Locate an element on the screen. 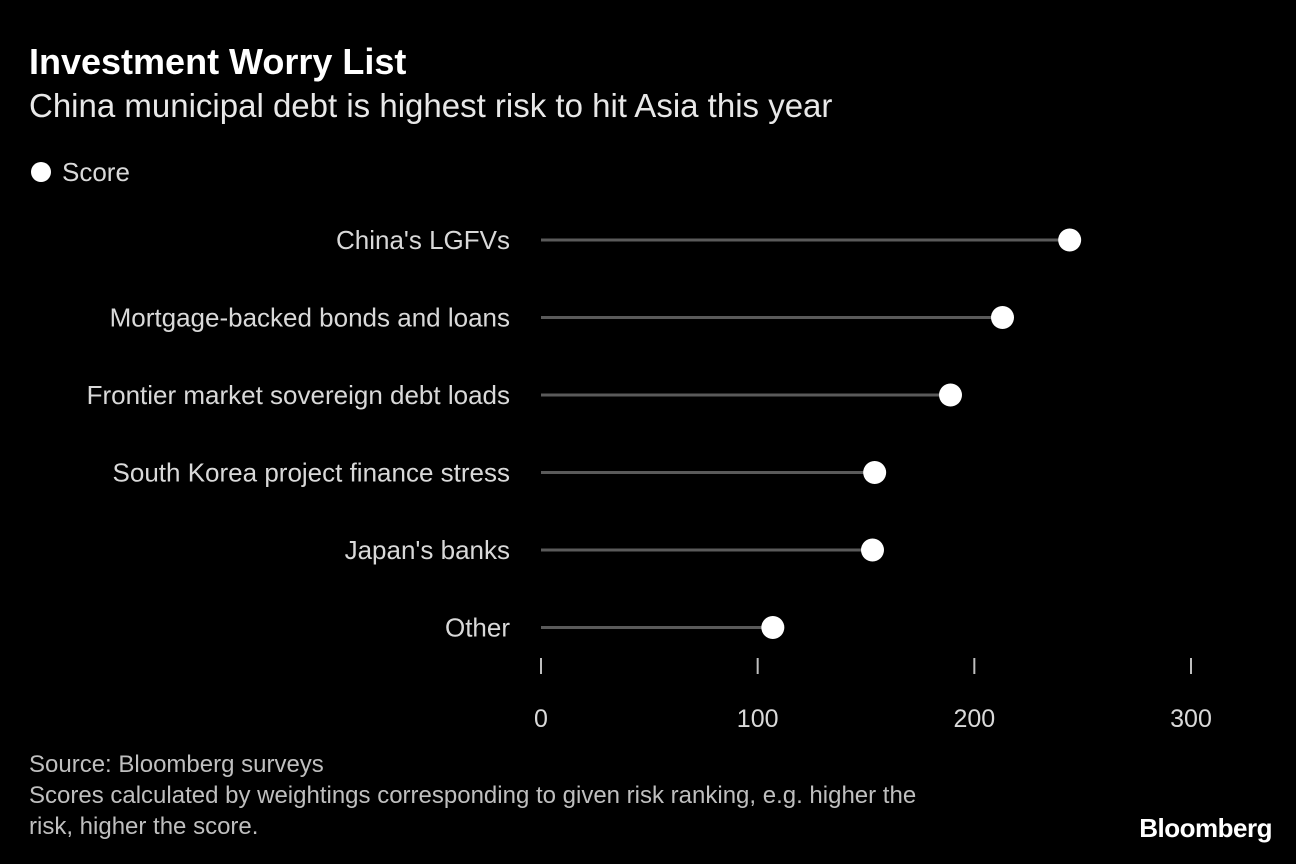 Image resolution: width=1296 pixels, height=864 pixels. category-label-other: Other is located at coordinates (477, 628).